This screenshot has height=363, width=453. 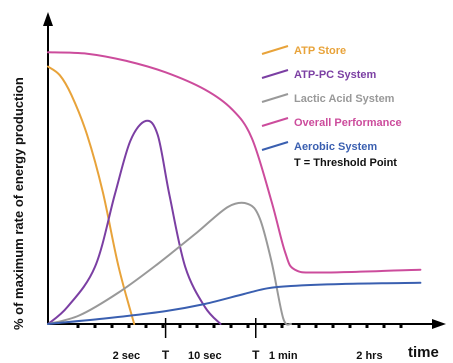 I want to click on y-axis-arrow, so click(x=48, y=19).